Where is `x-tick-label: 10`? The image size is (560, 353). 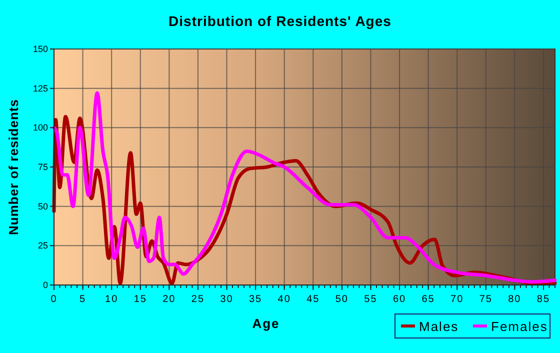
x-tick-label: 10 is located at coordinates (111, 299).